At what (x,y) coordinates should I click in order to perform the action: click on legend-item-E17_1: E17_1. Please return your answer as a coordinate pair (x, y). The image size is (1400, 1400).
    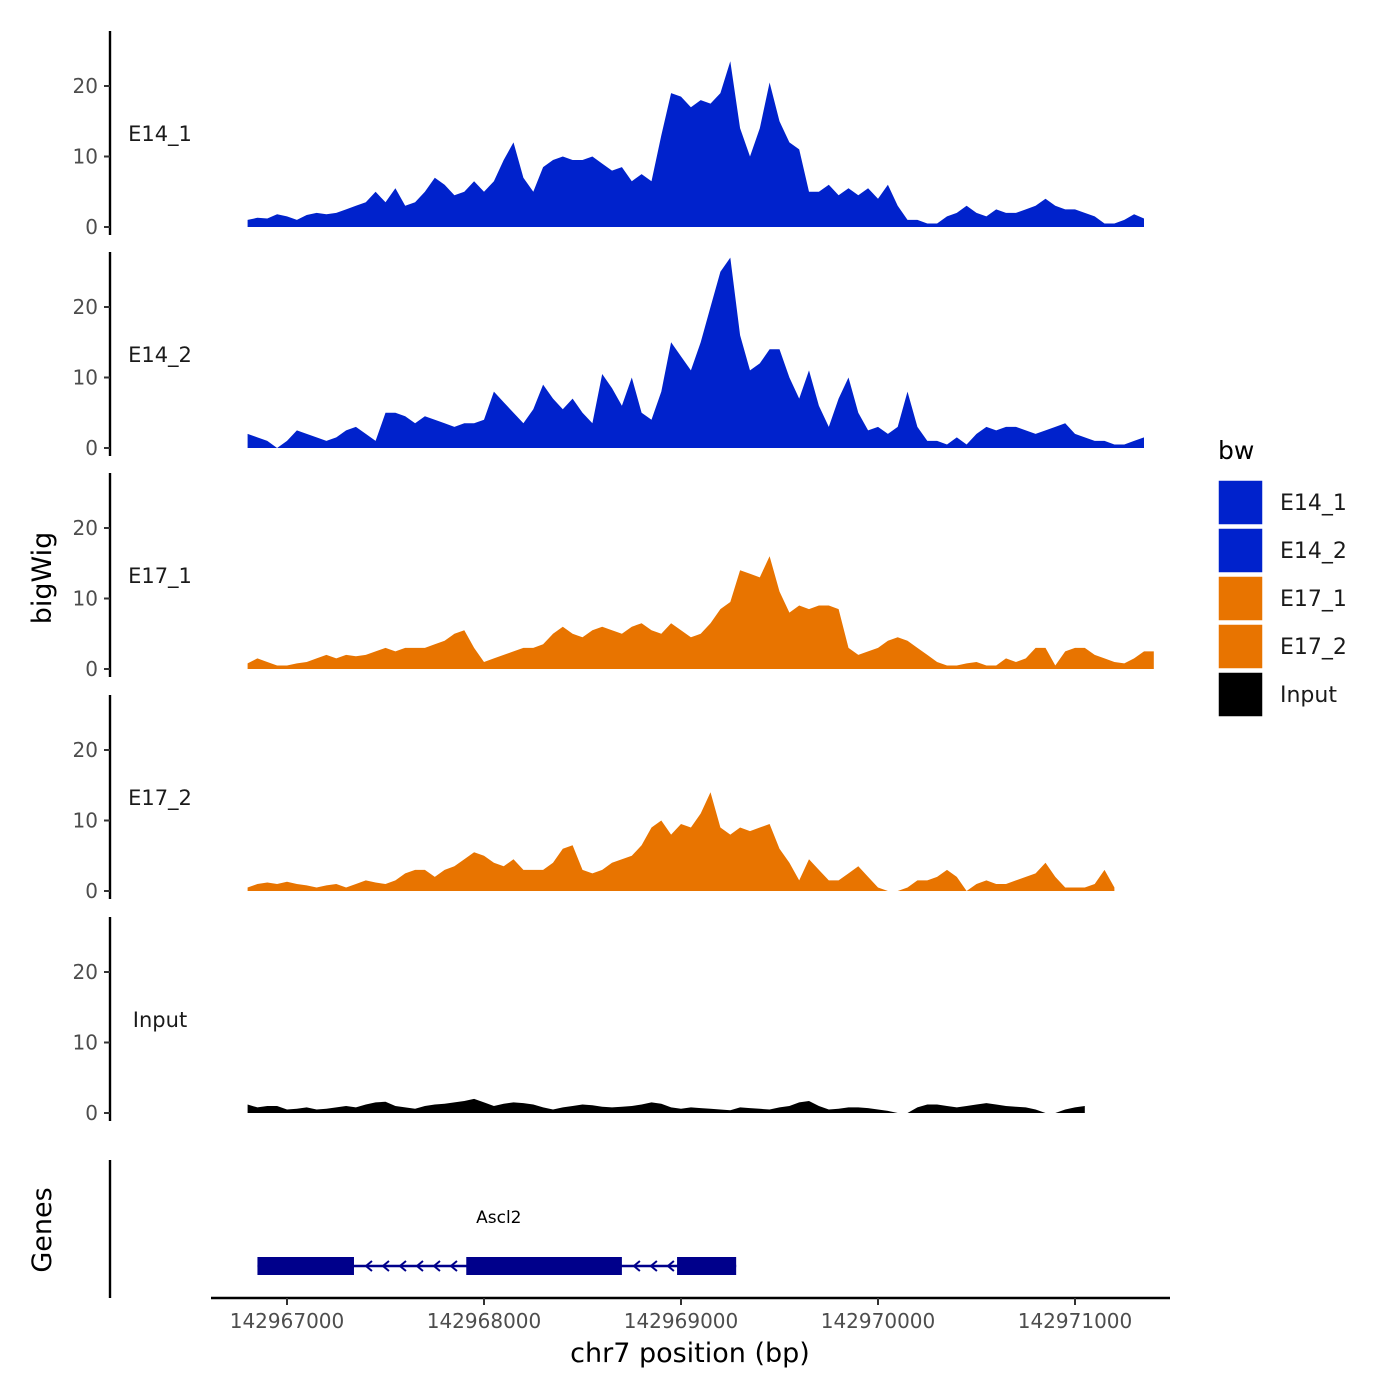
    Looking at the image, I should click on (1282, 598).